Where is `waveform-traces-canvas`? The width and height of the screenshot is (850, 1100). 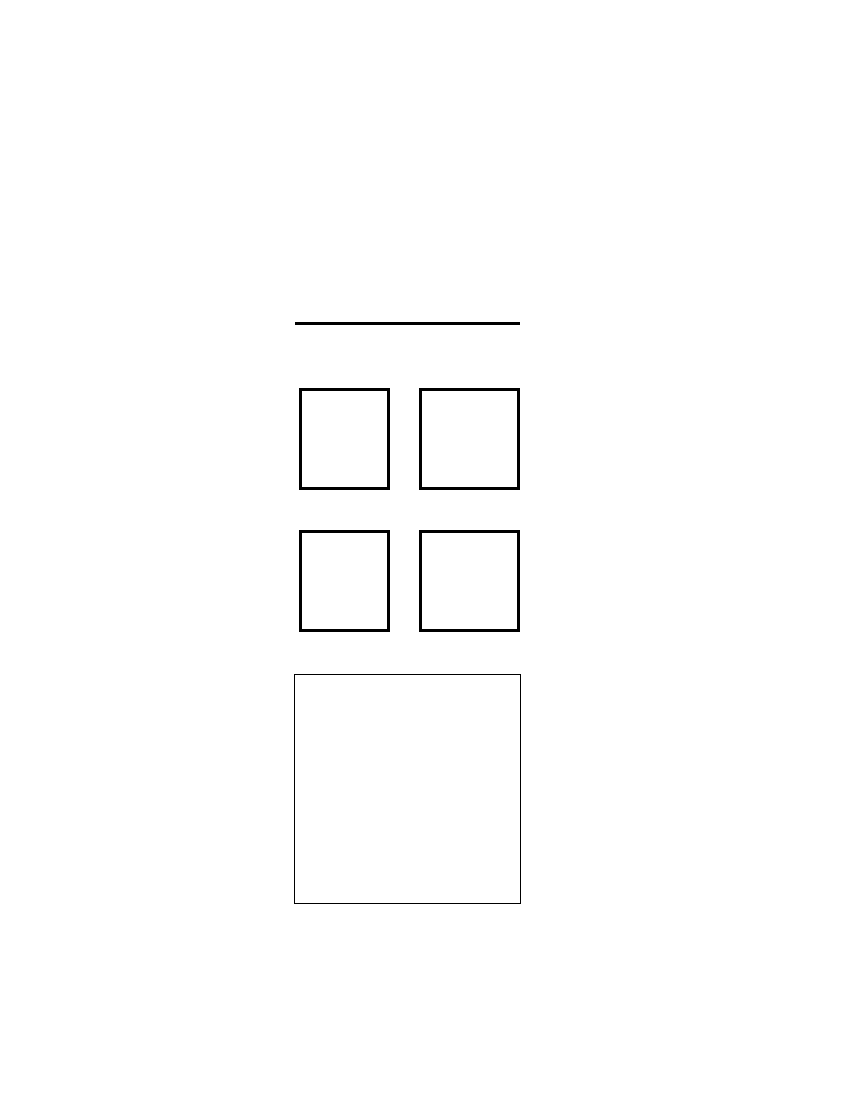
waveform-traces-canvas is located at coordinates (407, 238).